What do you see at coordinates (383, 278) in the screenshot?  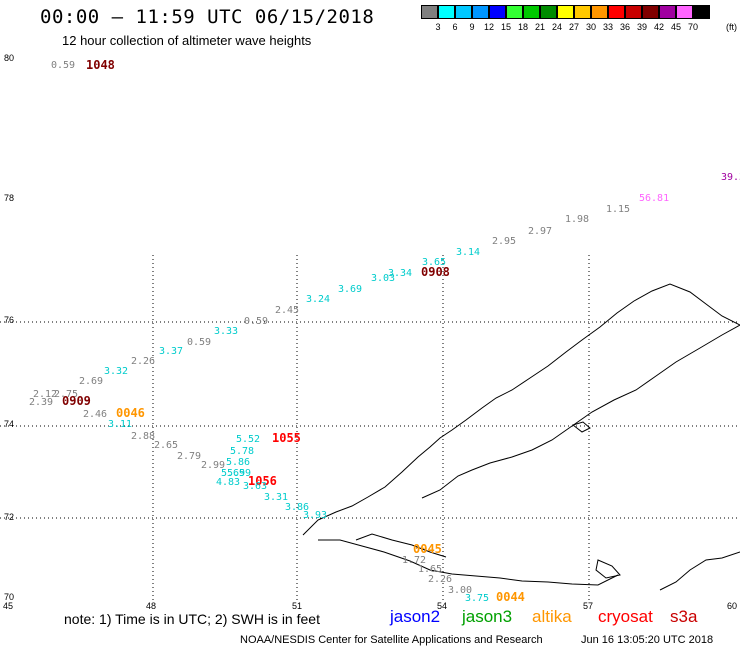 I see `wave-height-label: 3.03` at bounding box center [383, 278].